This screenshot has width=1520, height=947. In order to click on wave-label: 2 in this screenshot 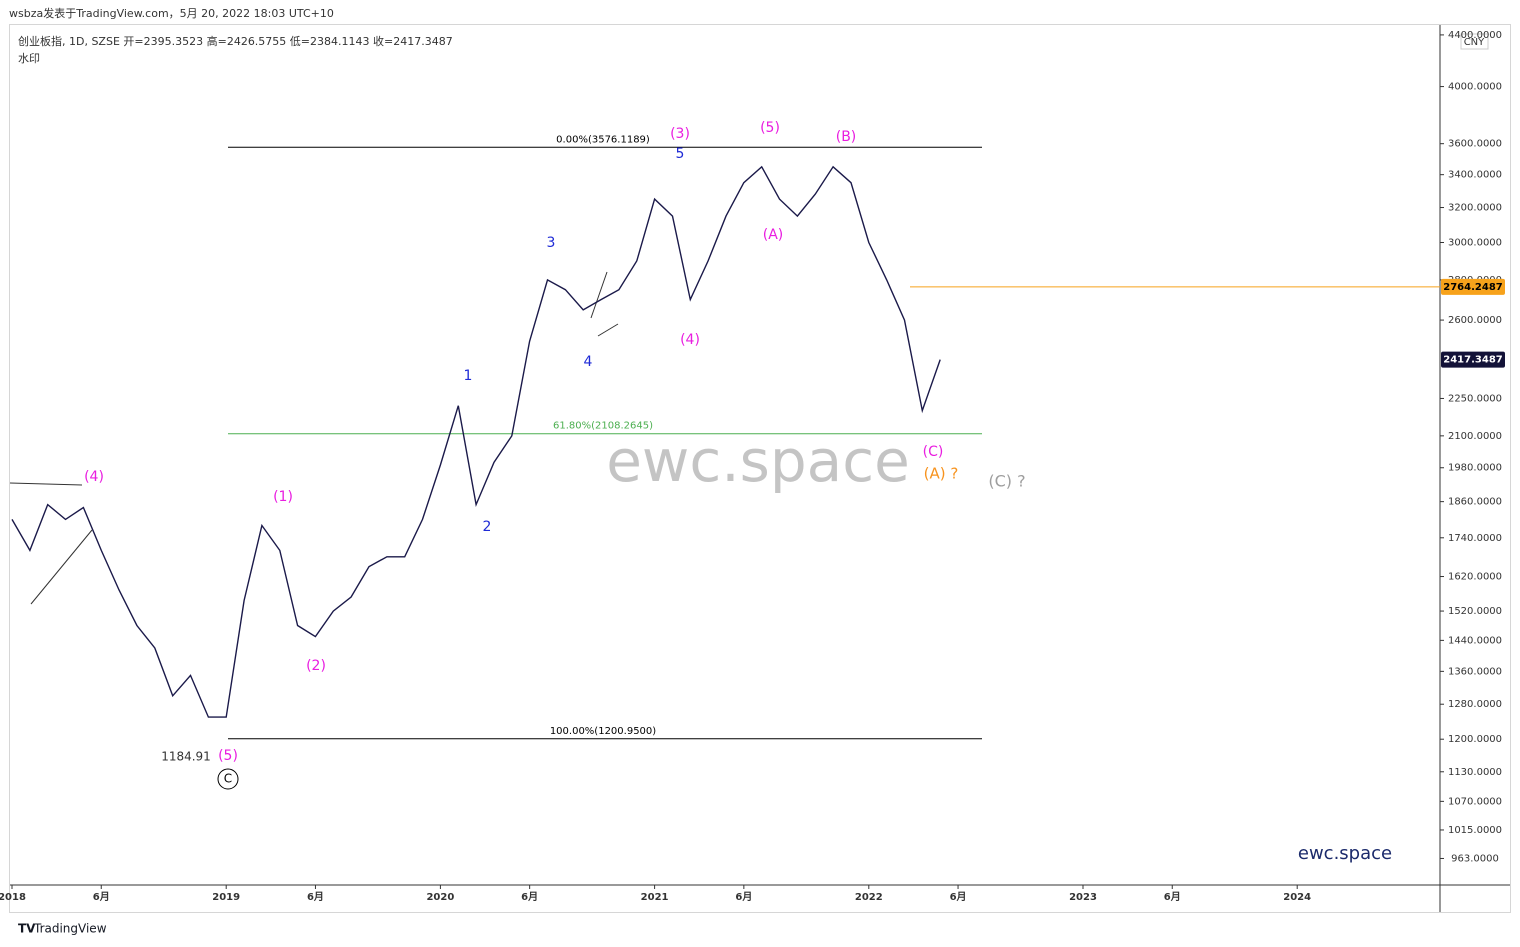, I will do `click(487, 527)`.